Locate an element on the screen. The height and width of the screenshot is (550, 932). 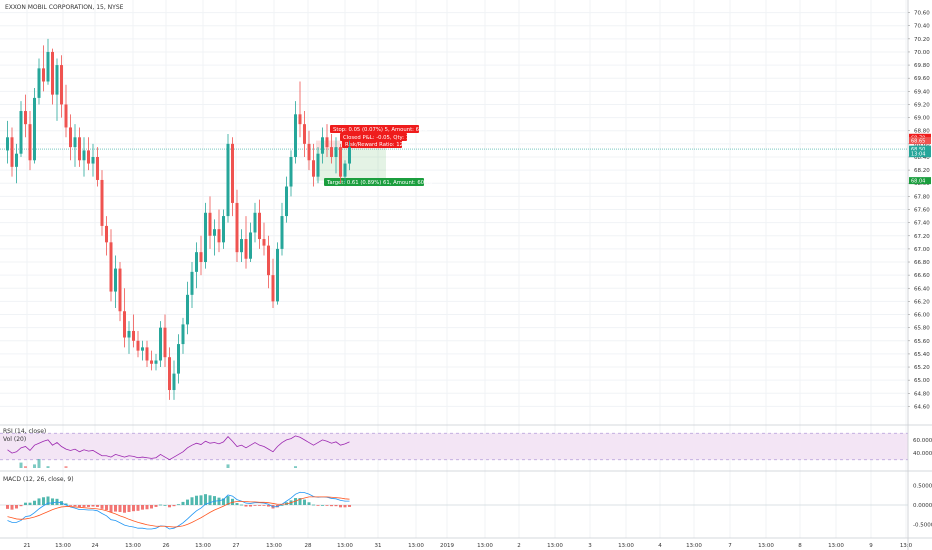
price-tick-label: 68.60 is located at coordinates (922, 145).